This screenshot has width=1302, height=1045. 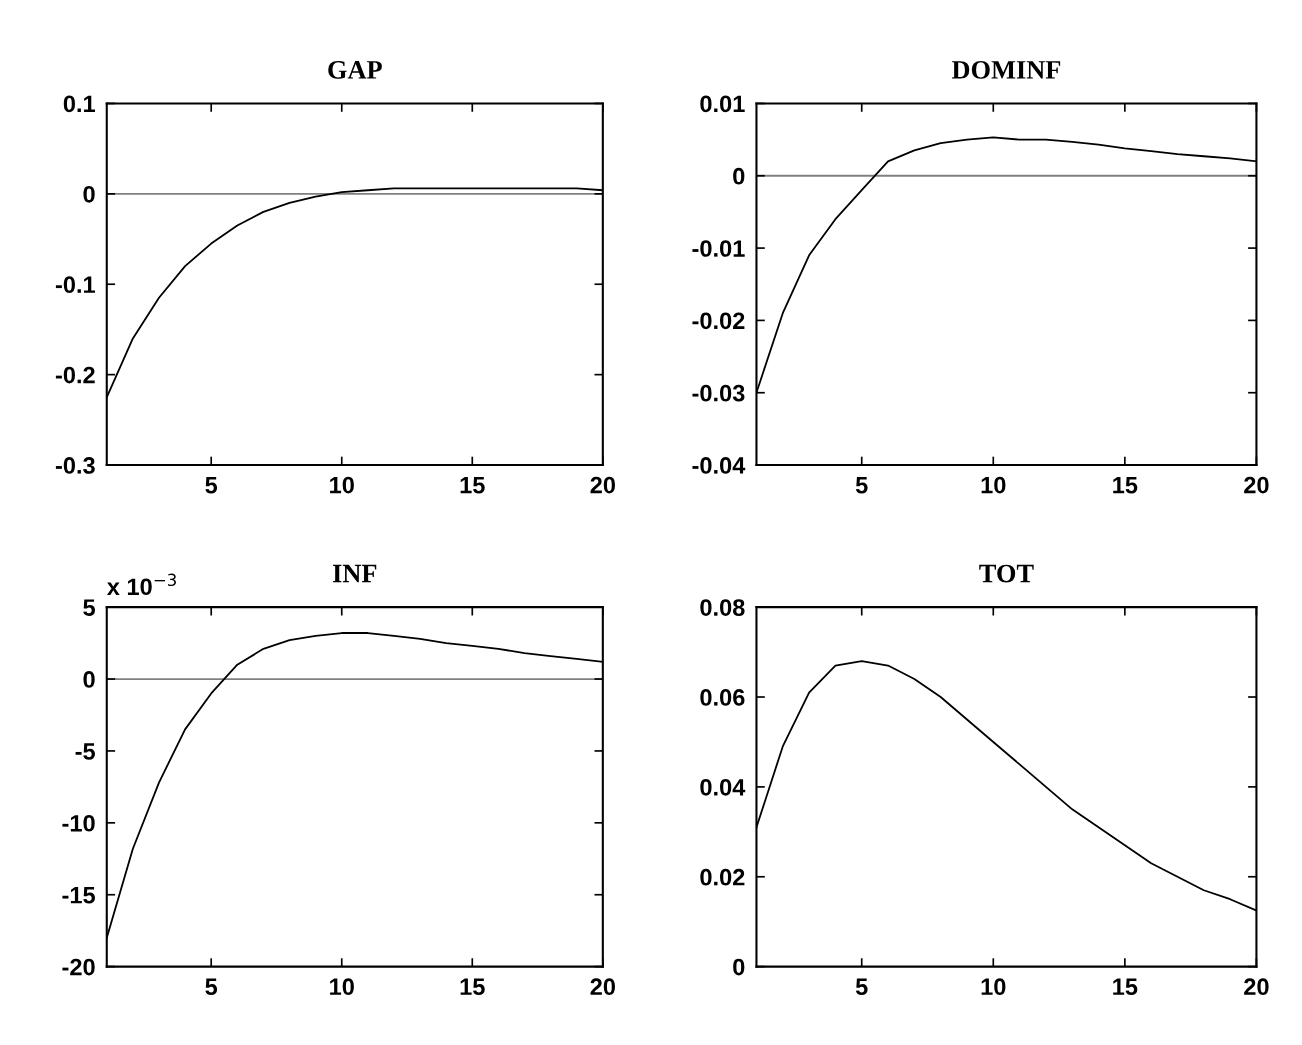 What do you see at coordinates (355, 69) in the screenshot?
I see `chart-title: GAP` at bounding box center [355, 69].